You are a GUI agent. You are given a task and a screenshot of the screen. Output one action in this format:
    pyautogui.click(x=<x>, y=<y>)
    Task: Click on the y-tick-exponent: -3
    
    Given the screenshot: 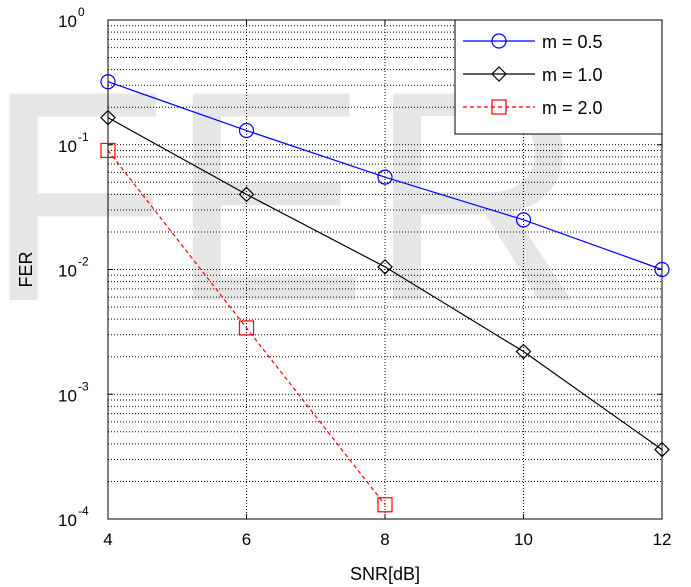 What is the action you would take?
    pyautogui.click(x=83, y=386)
    